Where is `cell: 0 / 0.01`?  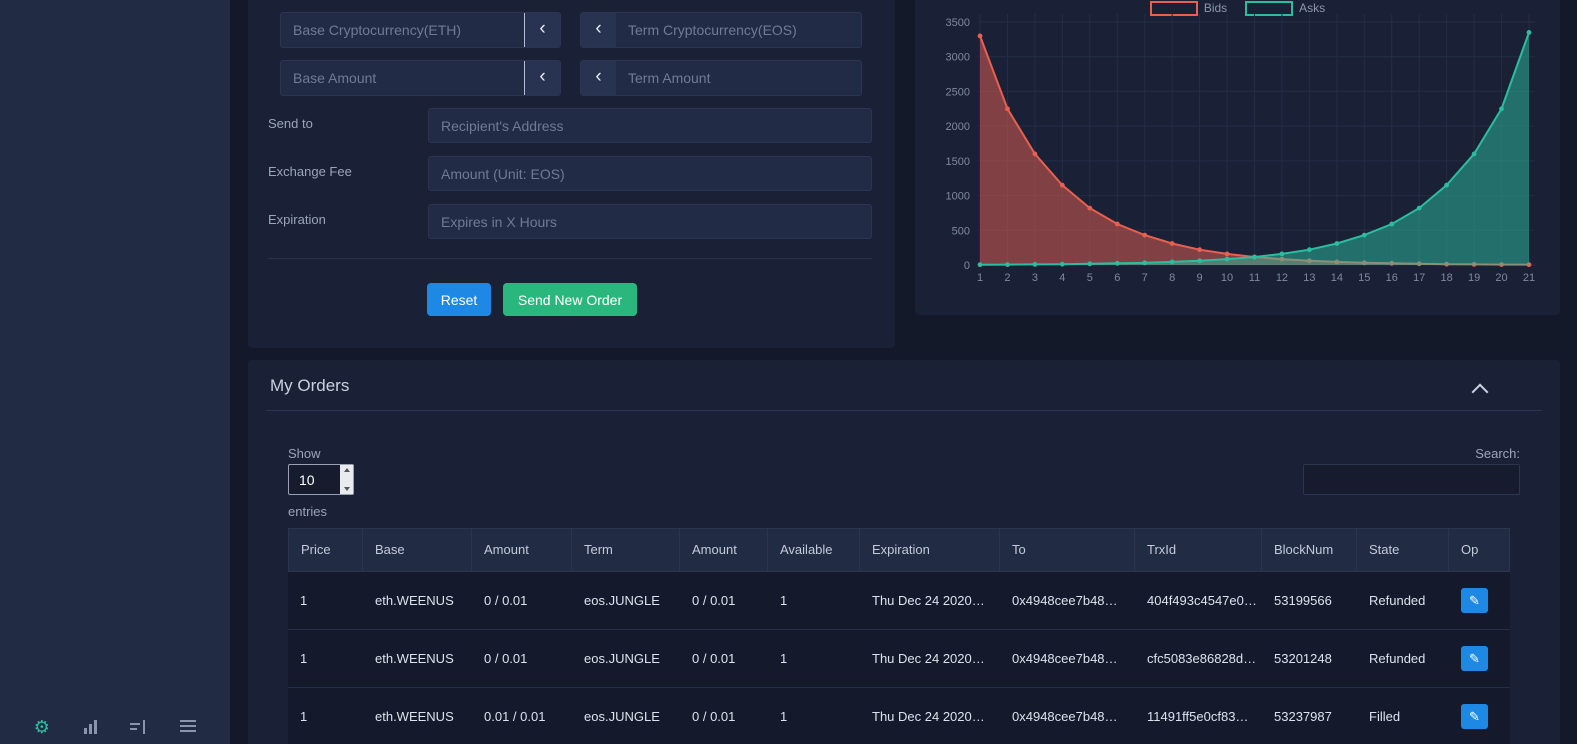 cell: 0 / 0.01 is located at coordinates (714, 658).